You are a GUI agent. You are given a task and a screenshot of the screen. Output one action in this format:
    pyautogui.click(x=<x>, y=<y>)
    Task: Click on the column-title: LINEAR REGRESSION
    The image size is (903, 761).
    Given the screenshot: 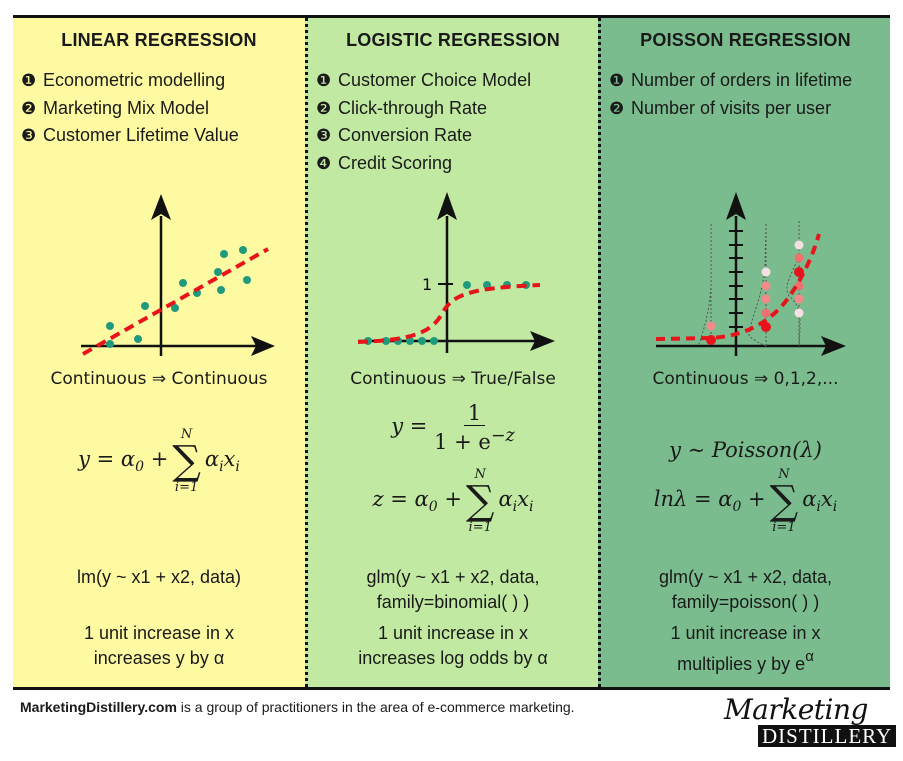 What is the action you would take?
    pyautogui.click(x=159, y=40)
    